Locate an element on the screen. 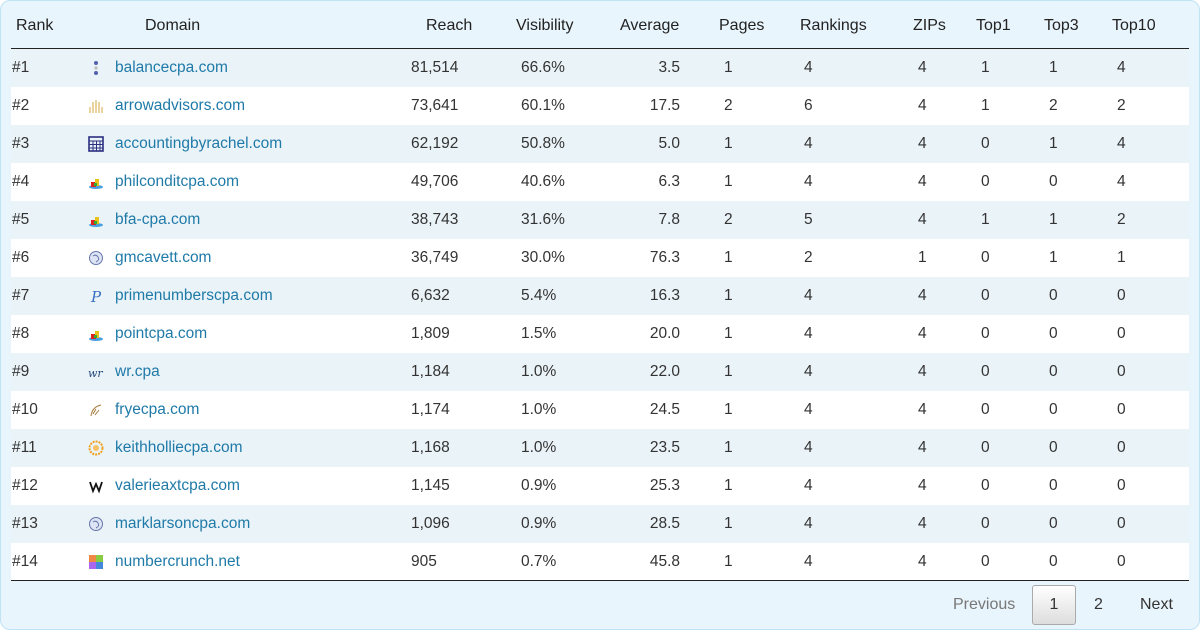 The height and width of the screenshot is (630, 1200). header-top3: Top3 is located at coordinates (1061, 25).